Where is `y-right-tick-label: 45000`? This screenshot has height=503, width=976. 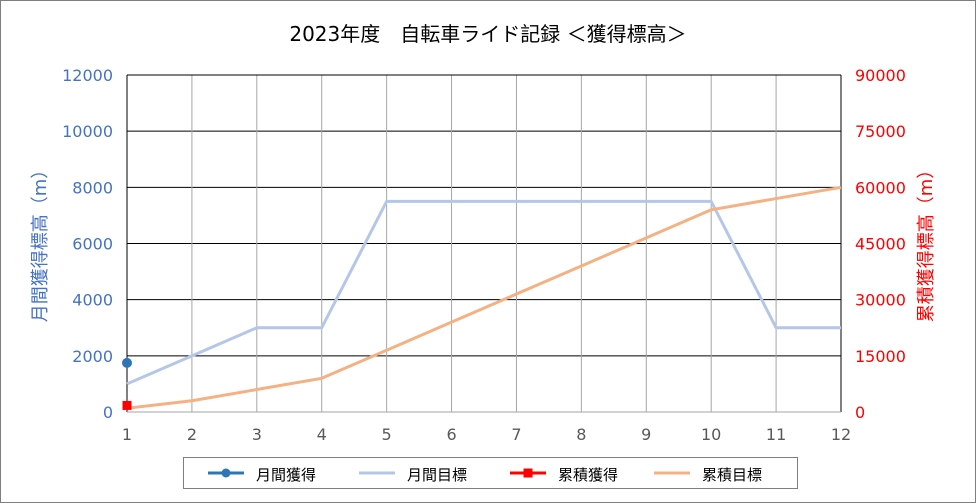
y-right-tick-label: 45000 is located at coordinates (880, 244).